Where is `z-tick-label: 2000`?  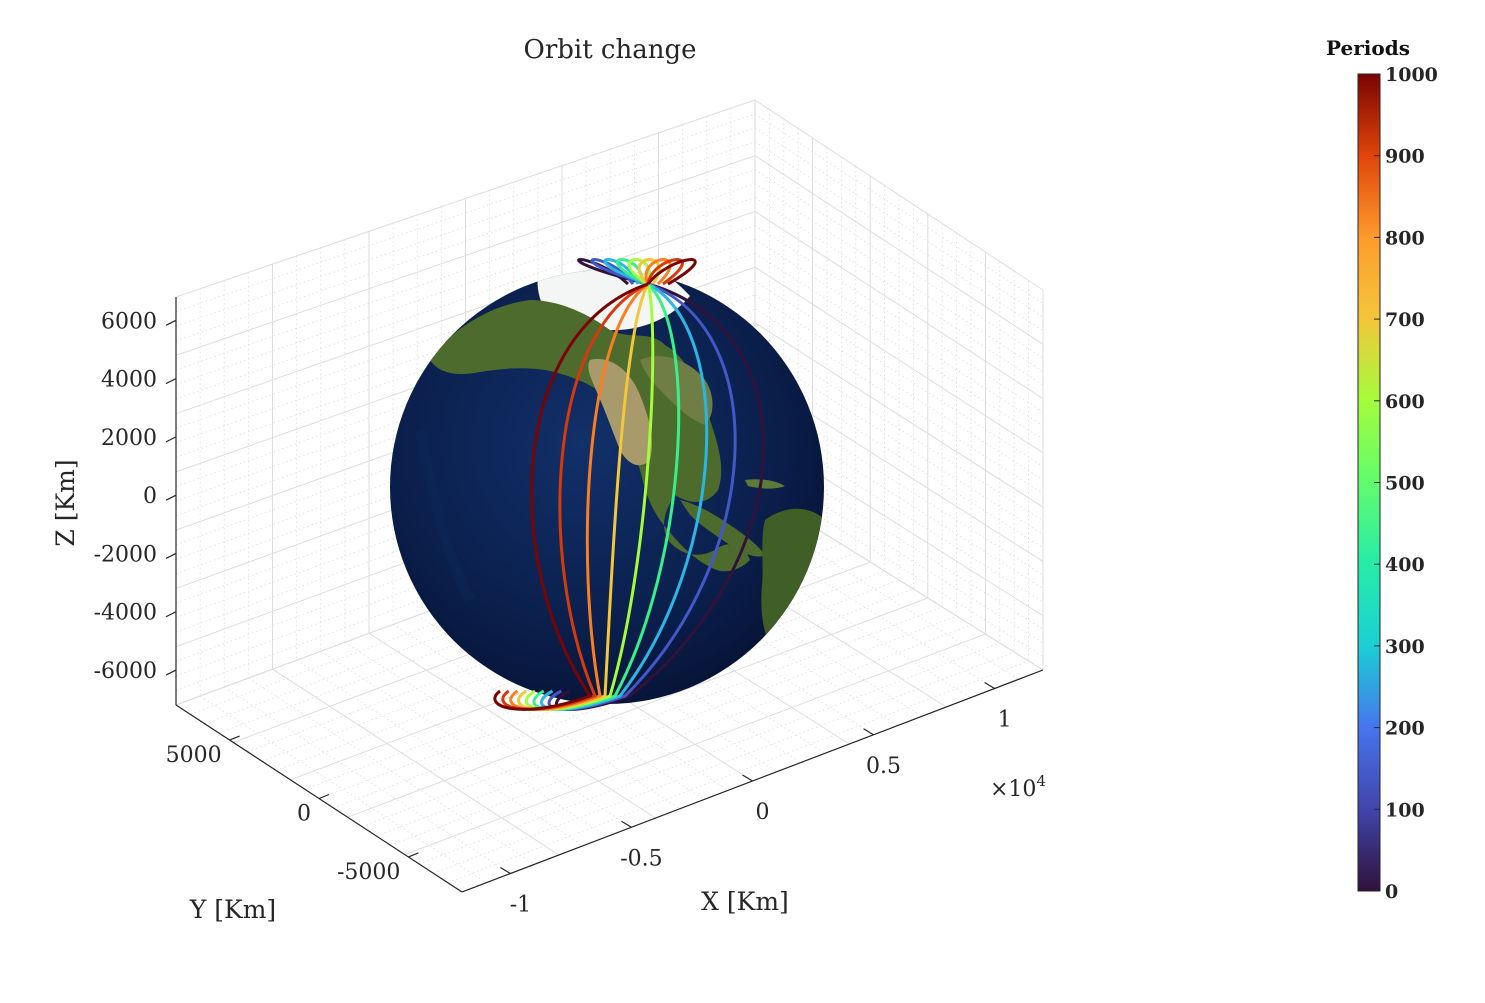 z-tick-label: 2000 is located at coordinates (129, 438).